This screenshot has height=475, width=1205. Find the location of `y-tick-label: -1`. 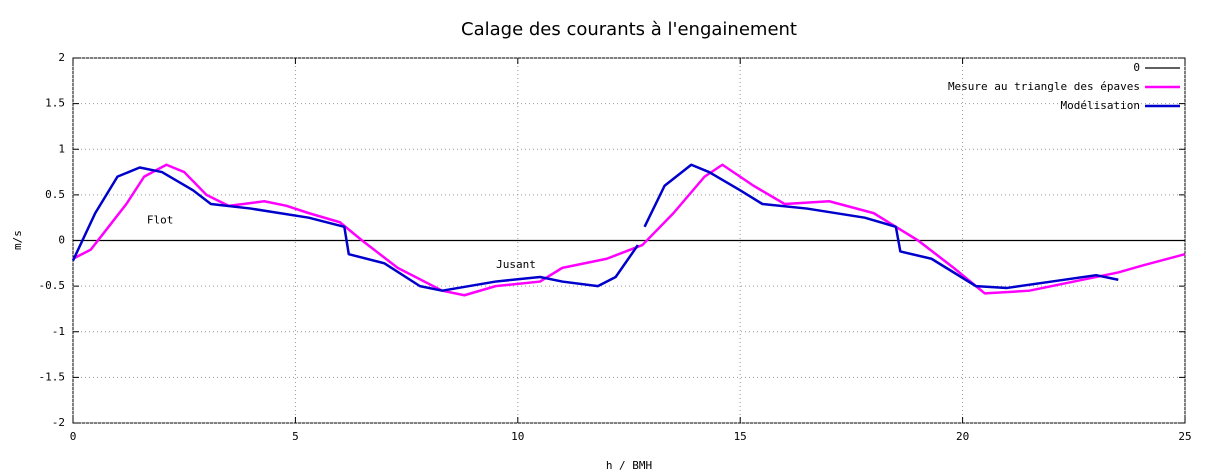

y-tick-label: -1 is located at coordinates (58, 331).